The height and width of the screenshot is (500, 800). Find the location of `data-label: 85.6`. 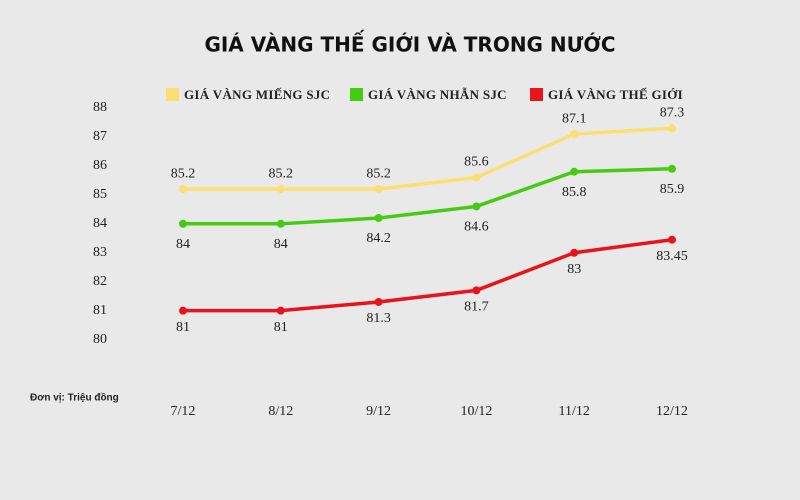

data-label: 85.6 is located at coordinates (476, 162).